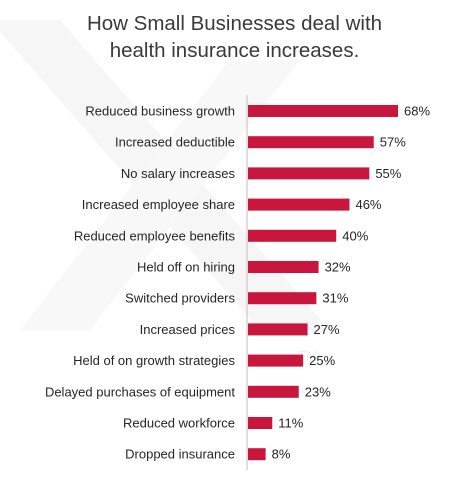 This screenshot has height=477, width=469. I want to click on data-label: 8%, so click(281, 454).